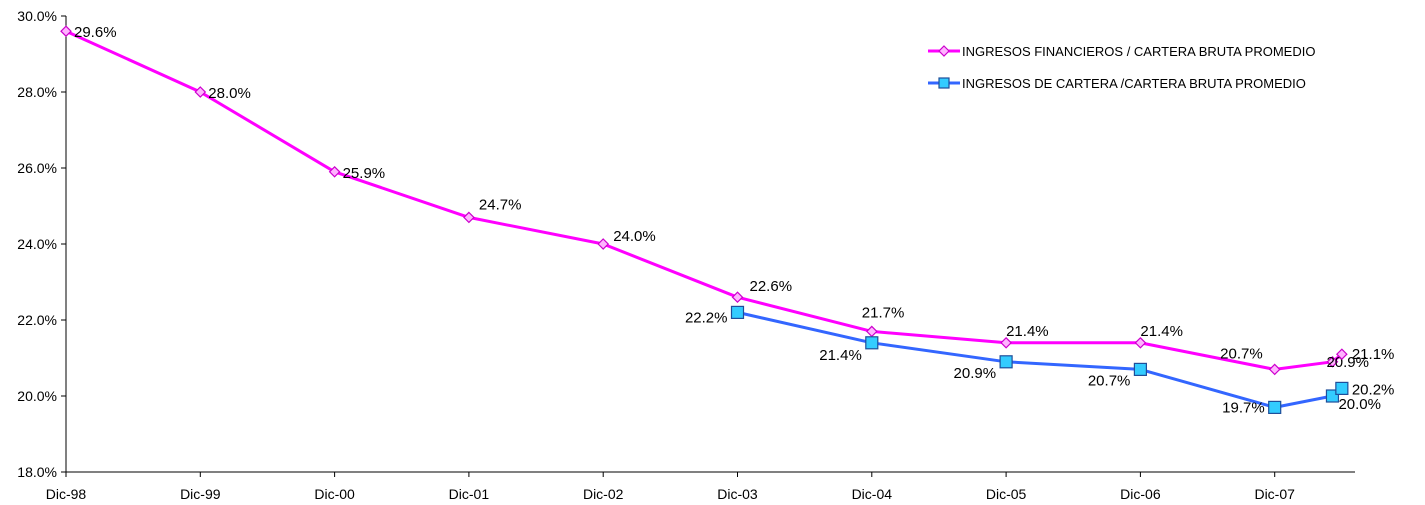 The height and width of the screenshot is (505, 1425). Describe the element at coordinates (603, 494) in the screenshot. I see `x-tick-label: Dic-02` at that location.